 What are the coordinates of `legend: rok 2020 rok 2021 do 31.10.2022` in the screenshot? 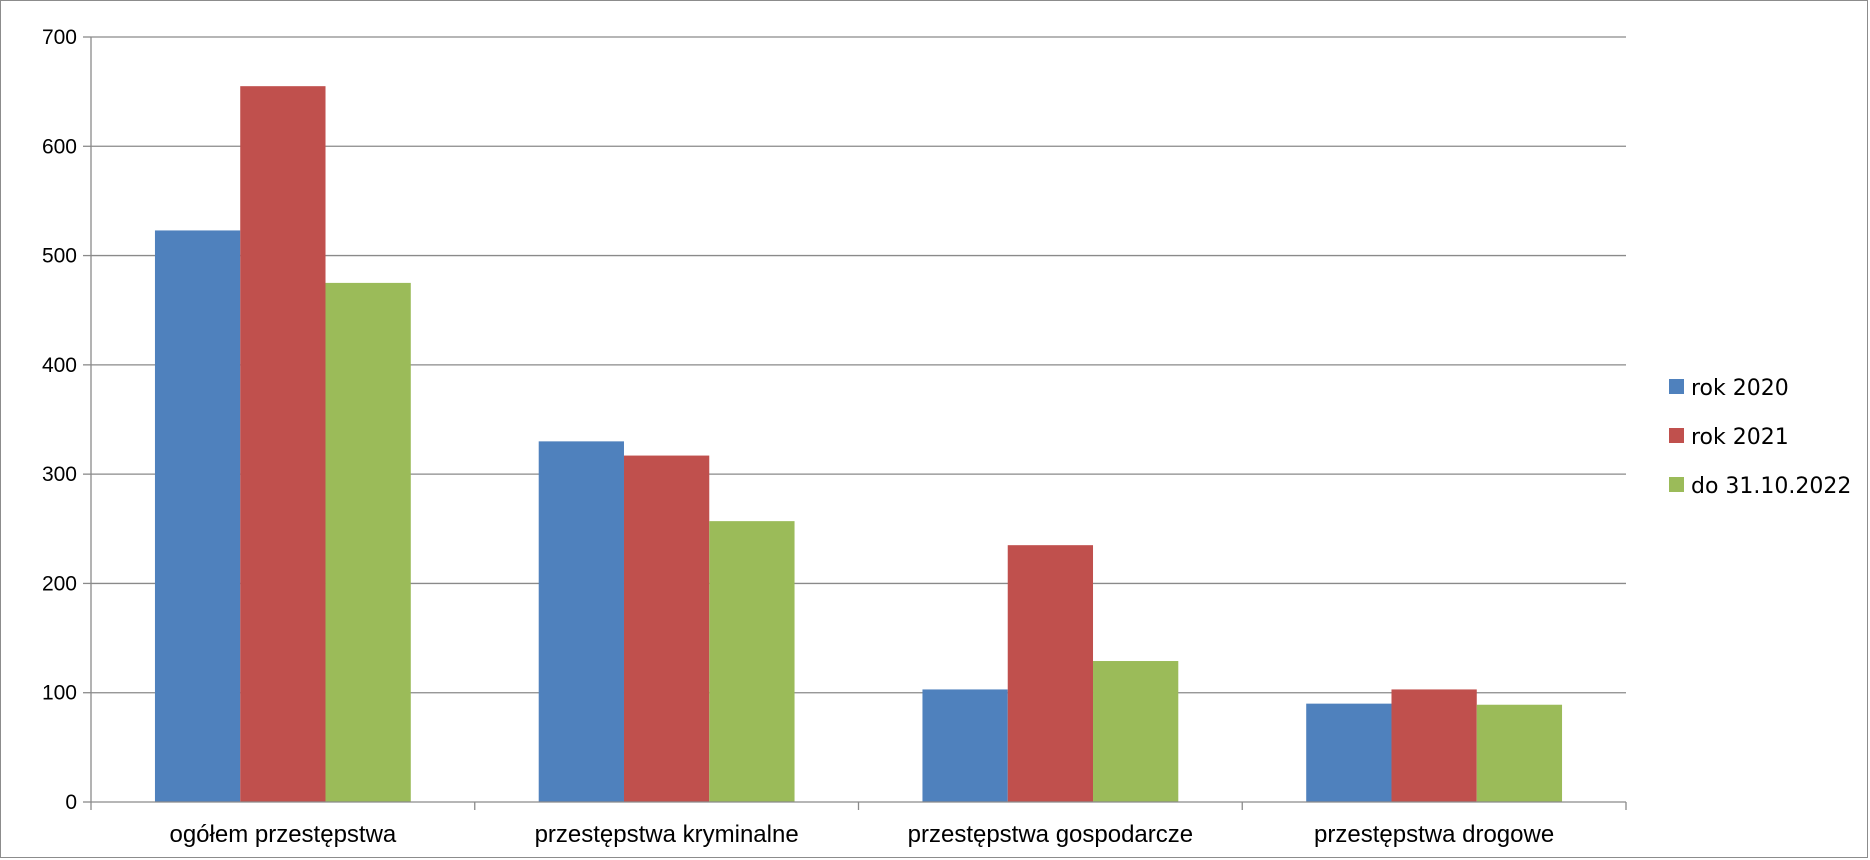 It's located at (1760, 437).